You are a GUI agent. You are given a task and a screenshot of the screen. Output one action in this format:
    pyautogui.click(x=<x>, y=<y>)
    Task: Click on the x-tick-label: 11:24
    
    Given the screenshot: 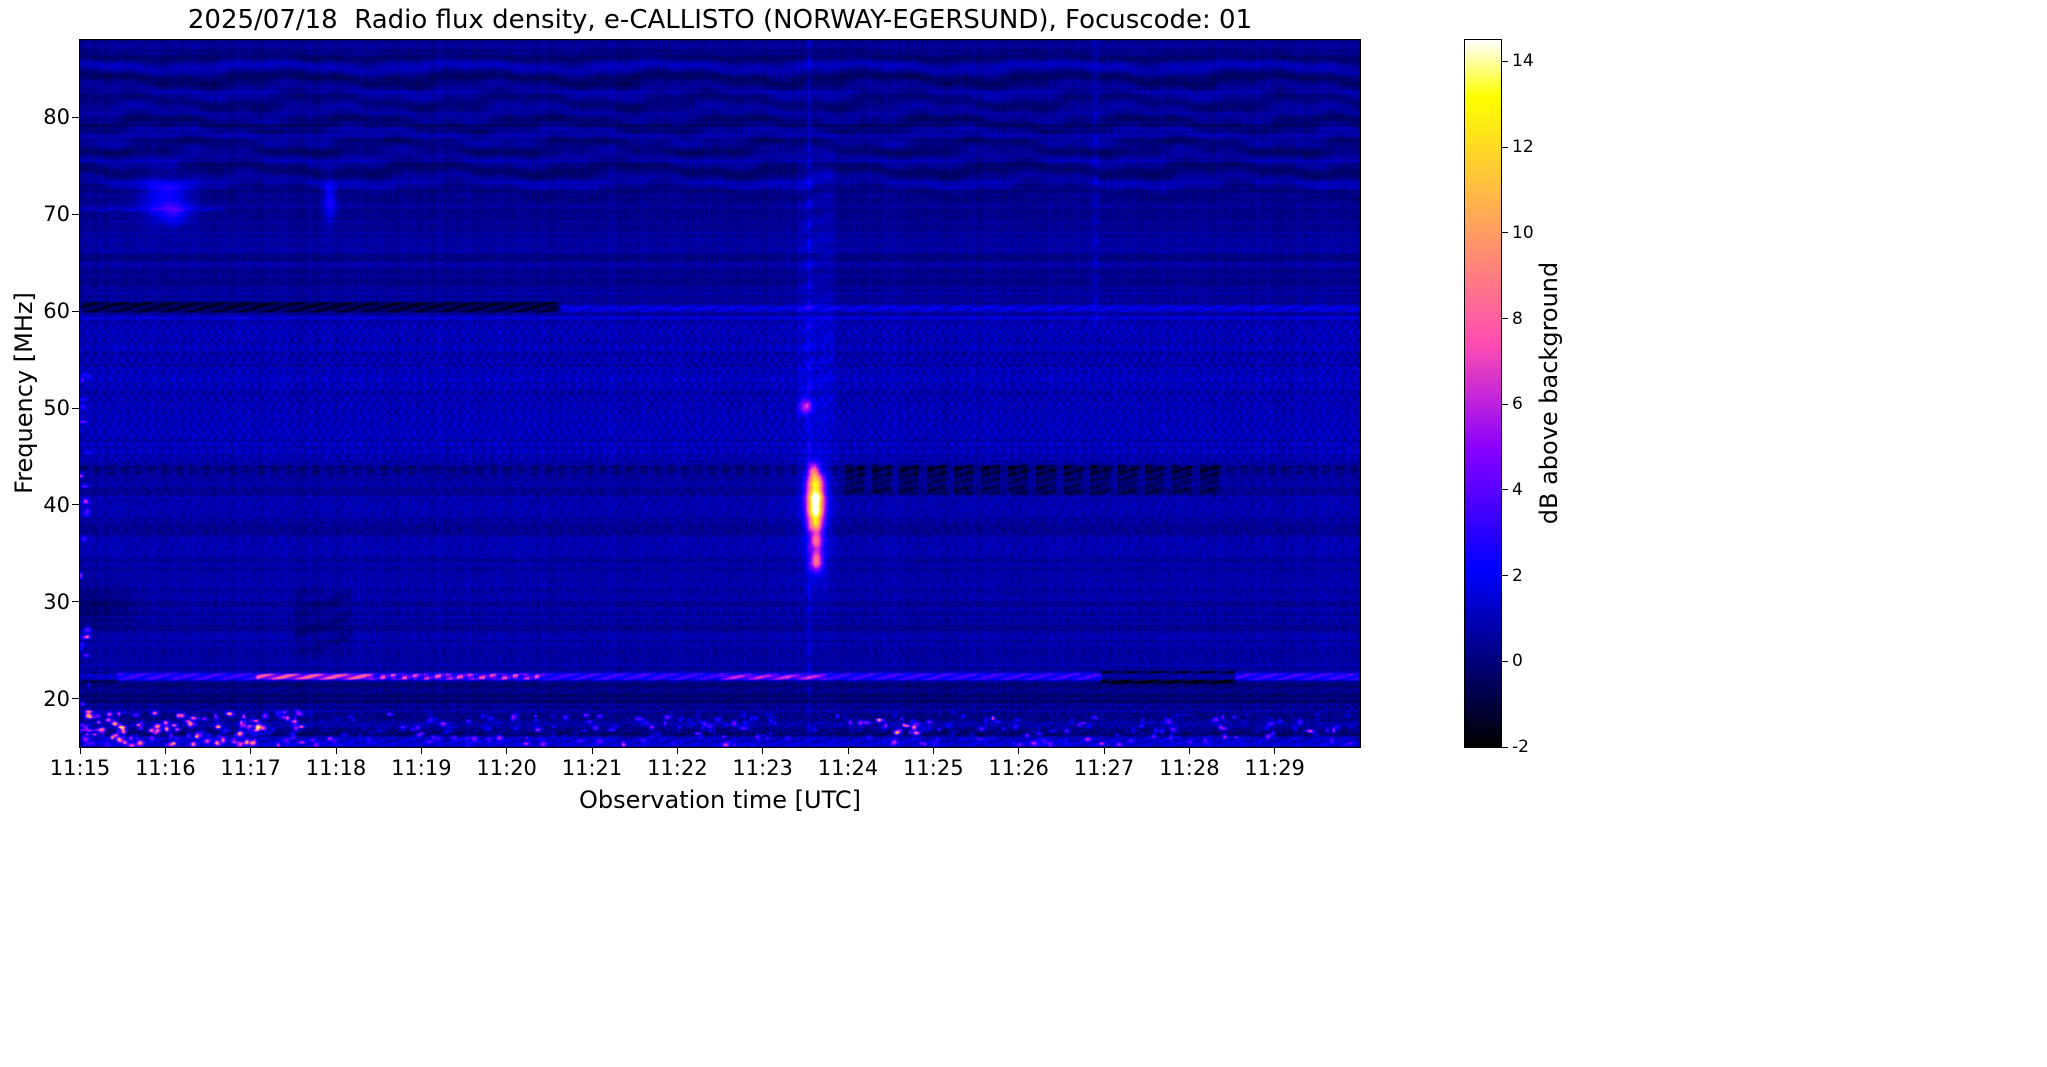 What is the action you would take?
    pyautogui.click(x=848, y=768)
    